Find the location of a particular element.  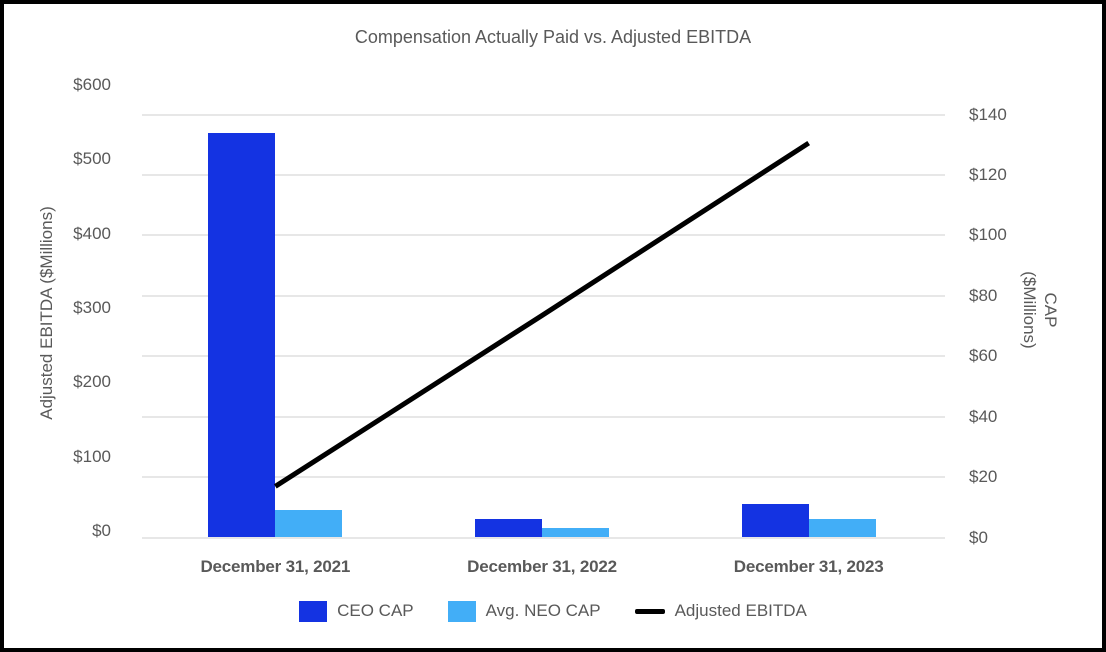

left-tick-label: $400 is located at coordinates (92, 233).